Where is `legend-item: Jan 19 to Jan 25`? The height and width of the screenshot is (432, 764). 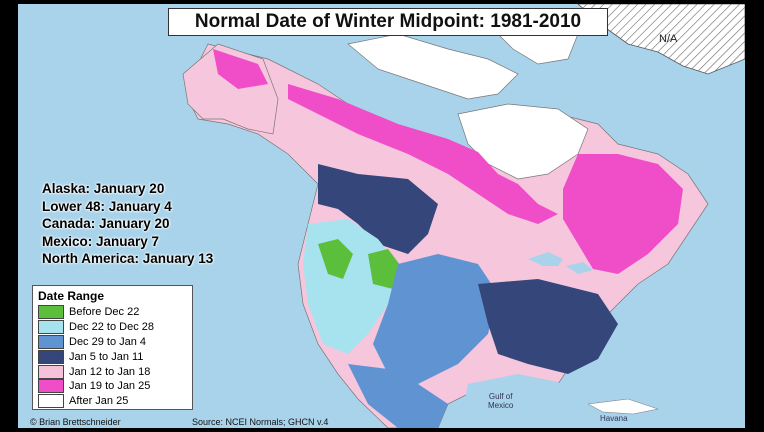
legend-item: Jan 19 to Jan 25 is located at coordinates (112, 386).